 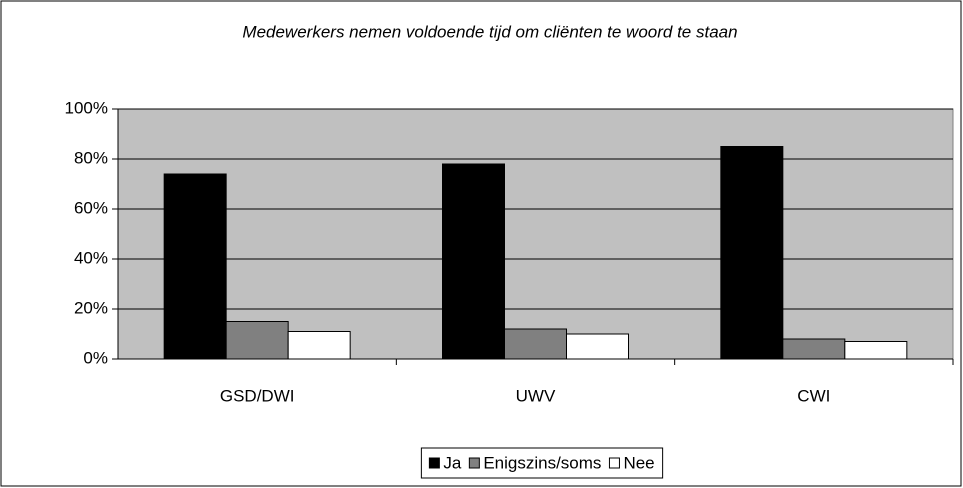 What do you see at coordinates (257, 395) in the screenshot?
I see `x-tick-label: GSD/DWI` at bounding box center [257, 395].